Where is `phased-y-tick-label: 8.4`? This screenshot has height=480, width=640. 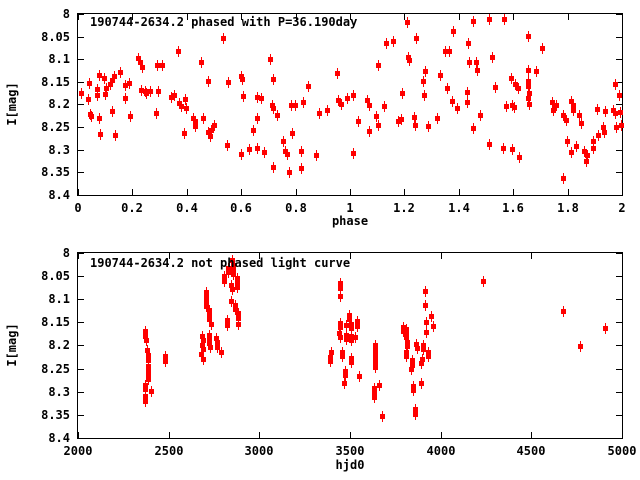
phased-y-tick-label: 8.4 is located at coordinates (59, 195).